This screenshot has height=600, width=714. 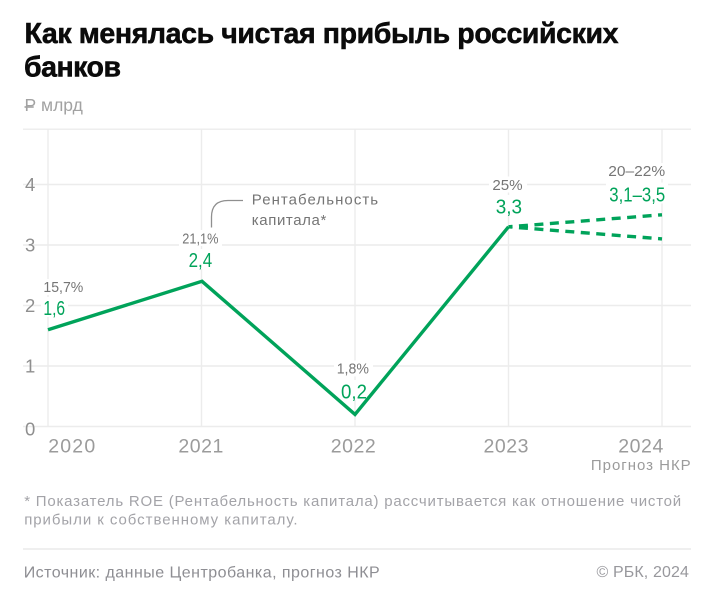 I want to click on svg-text: 3, so click(x=30, y=245).